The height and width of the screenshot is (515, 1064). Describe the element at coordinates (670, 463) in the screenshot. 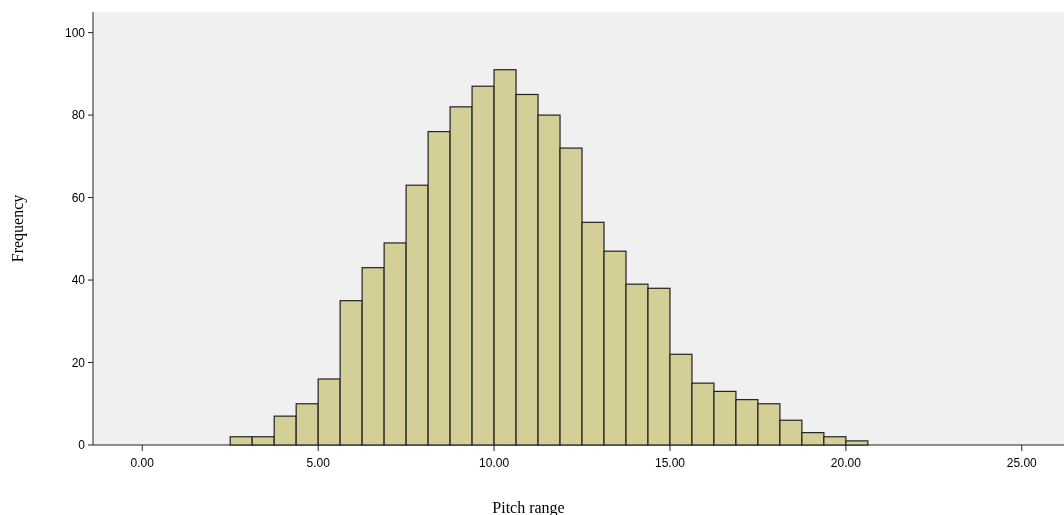

I see `x-tick-label: 15.00` at that location.